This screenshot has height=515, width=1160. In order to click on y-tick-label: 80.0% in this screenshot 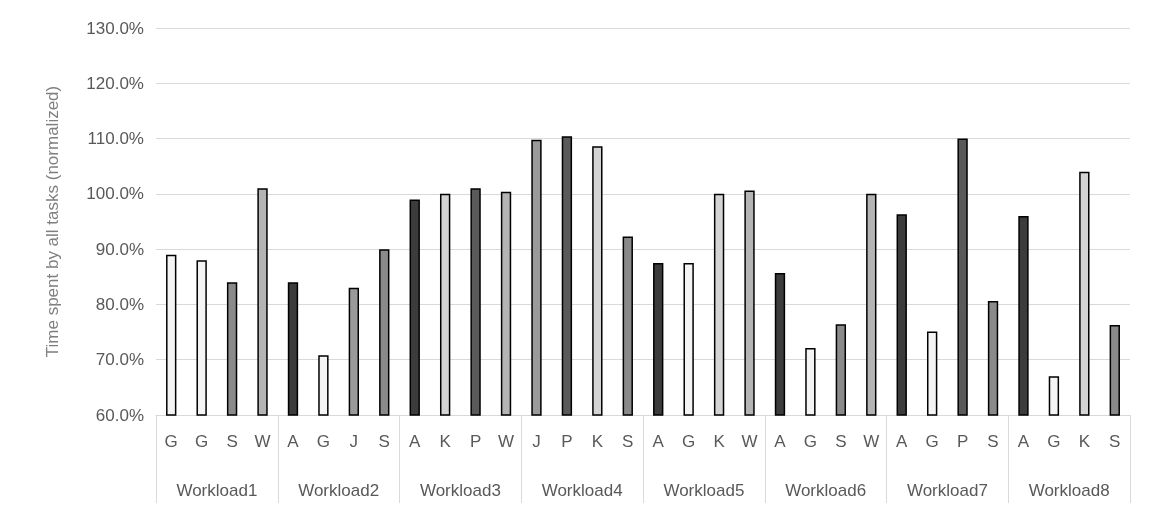, I will do `click(119, 304)`.